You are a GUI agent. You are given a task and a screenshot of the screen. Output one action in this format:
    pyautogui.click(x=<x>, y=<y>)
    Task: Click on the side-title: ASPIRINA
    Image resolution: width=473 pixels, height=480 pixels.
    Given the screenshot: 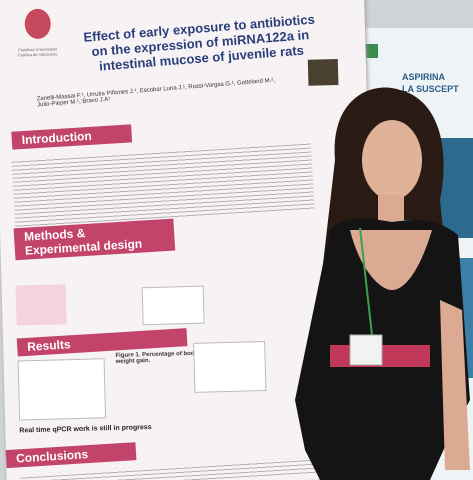 What is the action you would take?
    pyautogui.click(x=424, y=77)
    